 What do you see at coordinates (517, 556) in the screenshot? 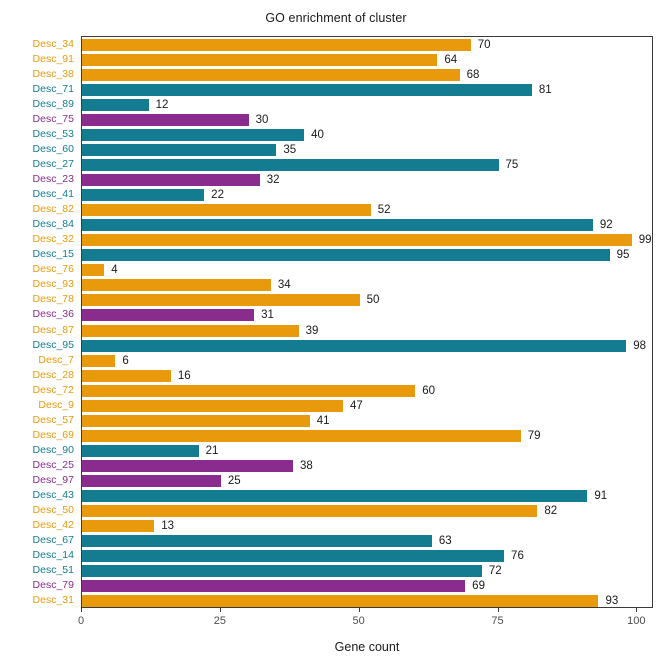
I see `bar-value-label: 76` at bounding box center [517, 556].